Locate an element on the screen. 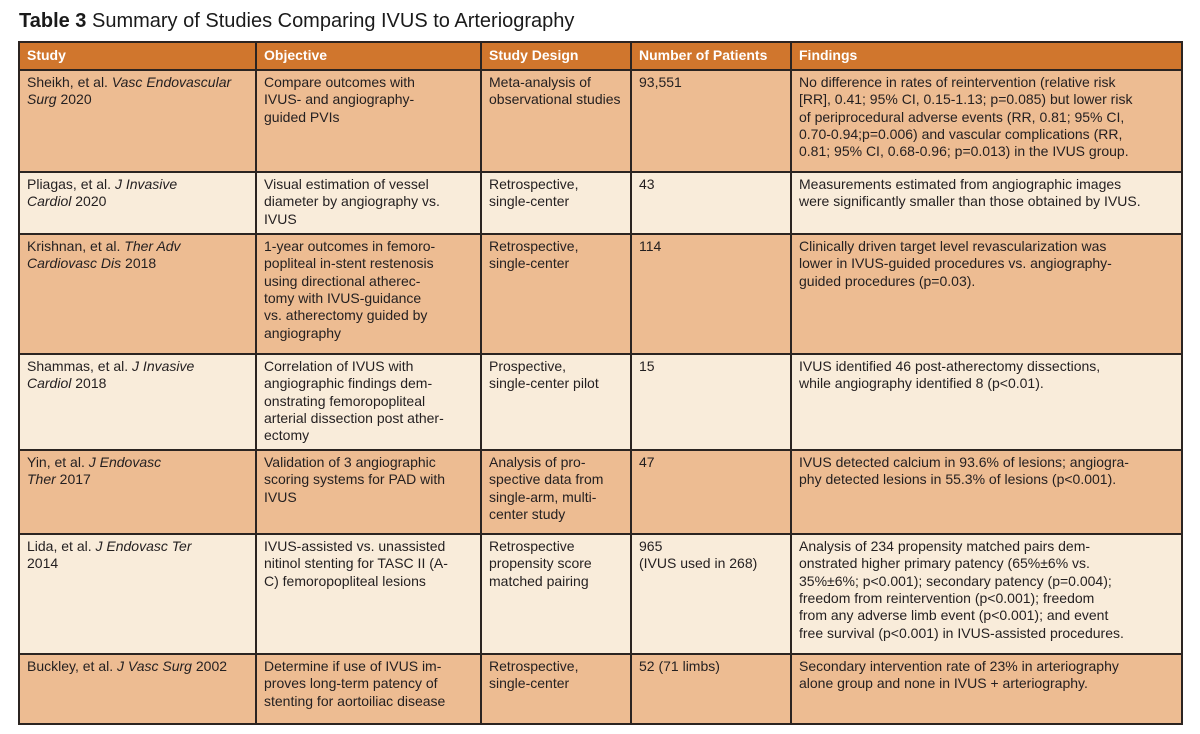 The height and width of the screenshot is (734, 1200). cell-study: Buckley, et al. J Vasc Surg 2002 is located at coordinates (137, 689).